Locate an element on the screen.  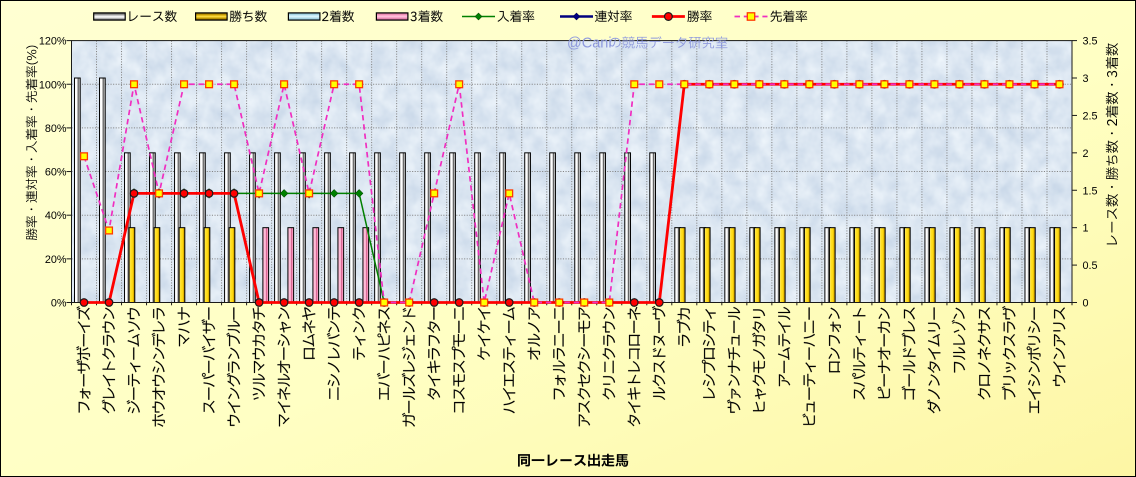
svg-text: 20% is located at coordinates (56, 260).